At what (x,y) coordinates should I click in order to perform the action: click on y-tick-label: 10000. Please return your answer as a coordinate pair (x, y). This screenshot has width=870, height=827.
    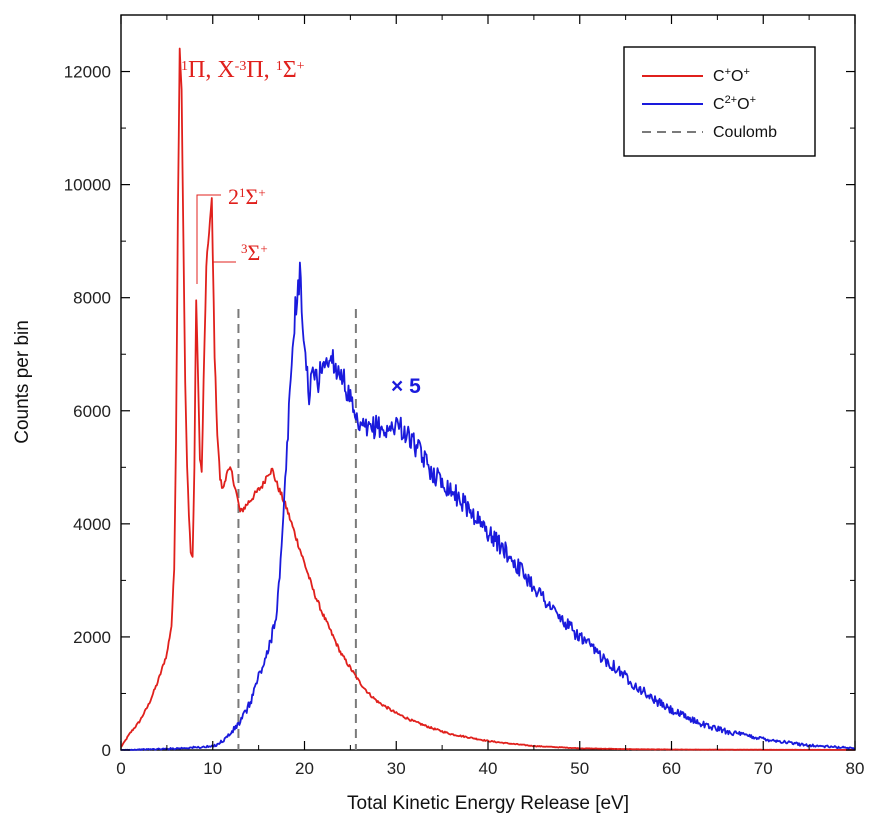
    Looking at the image, I should click on (87, 185).